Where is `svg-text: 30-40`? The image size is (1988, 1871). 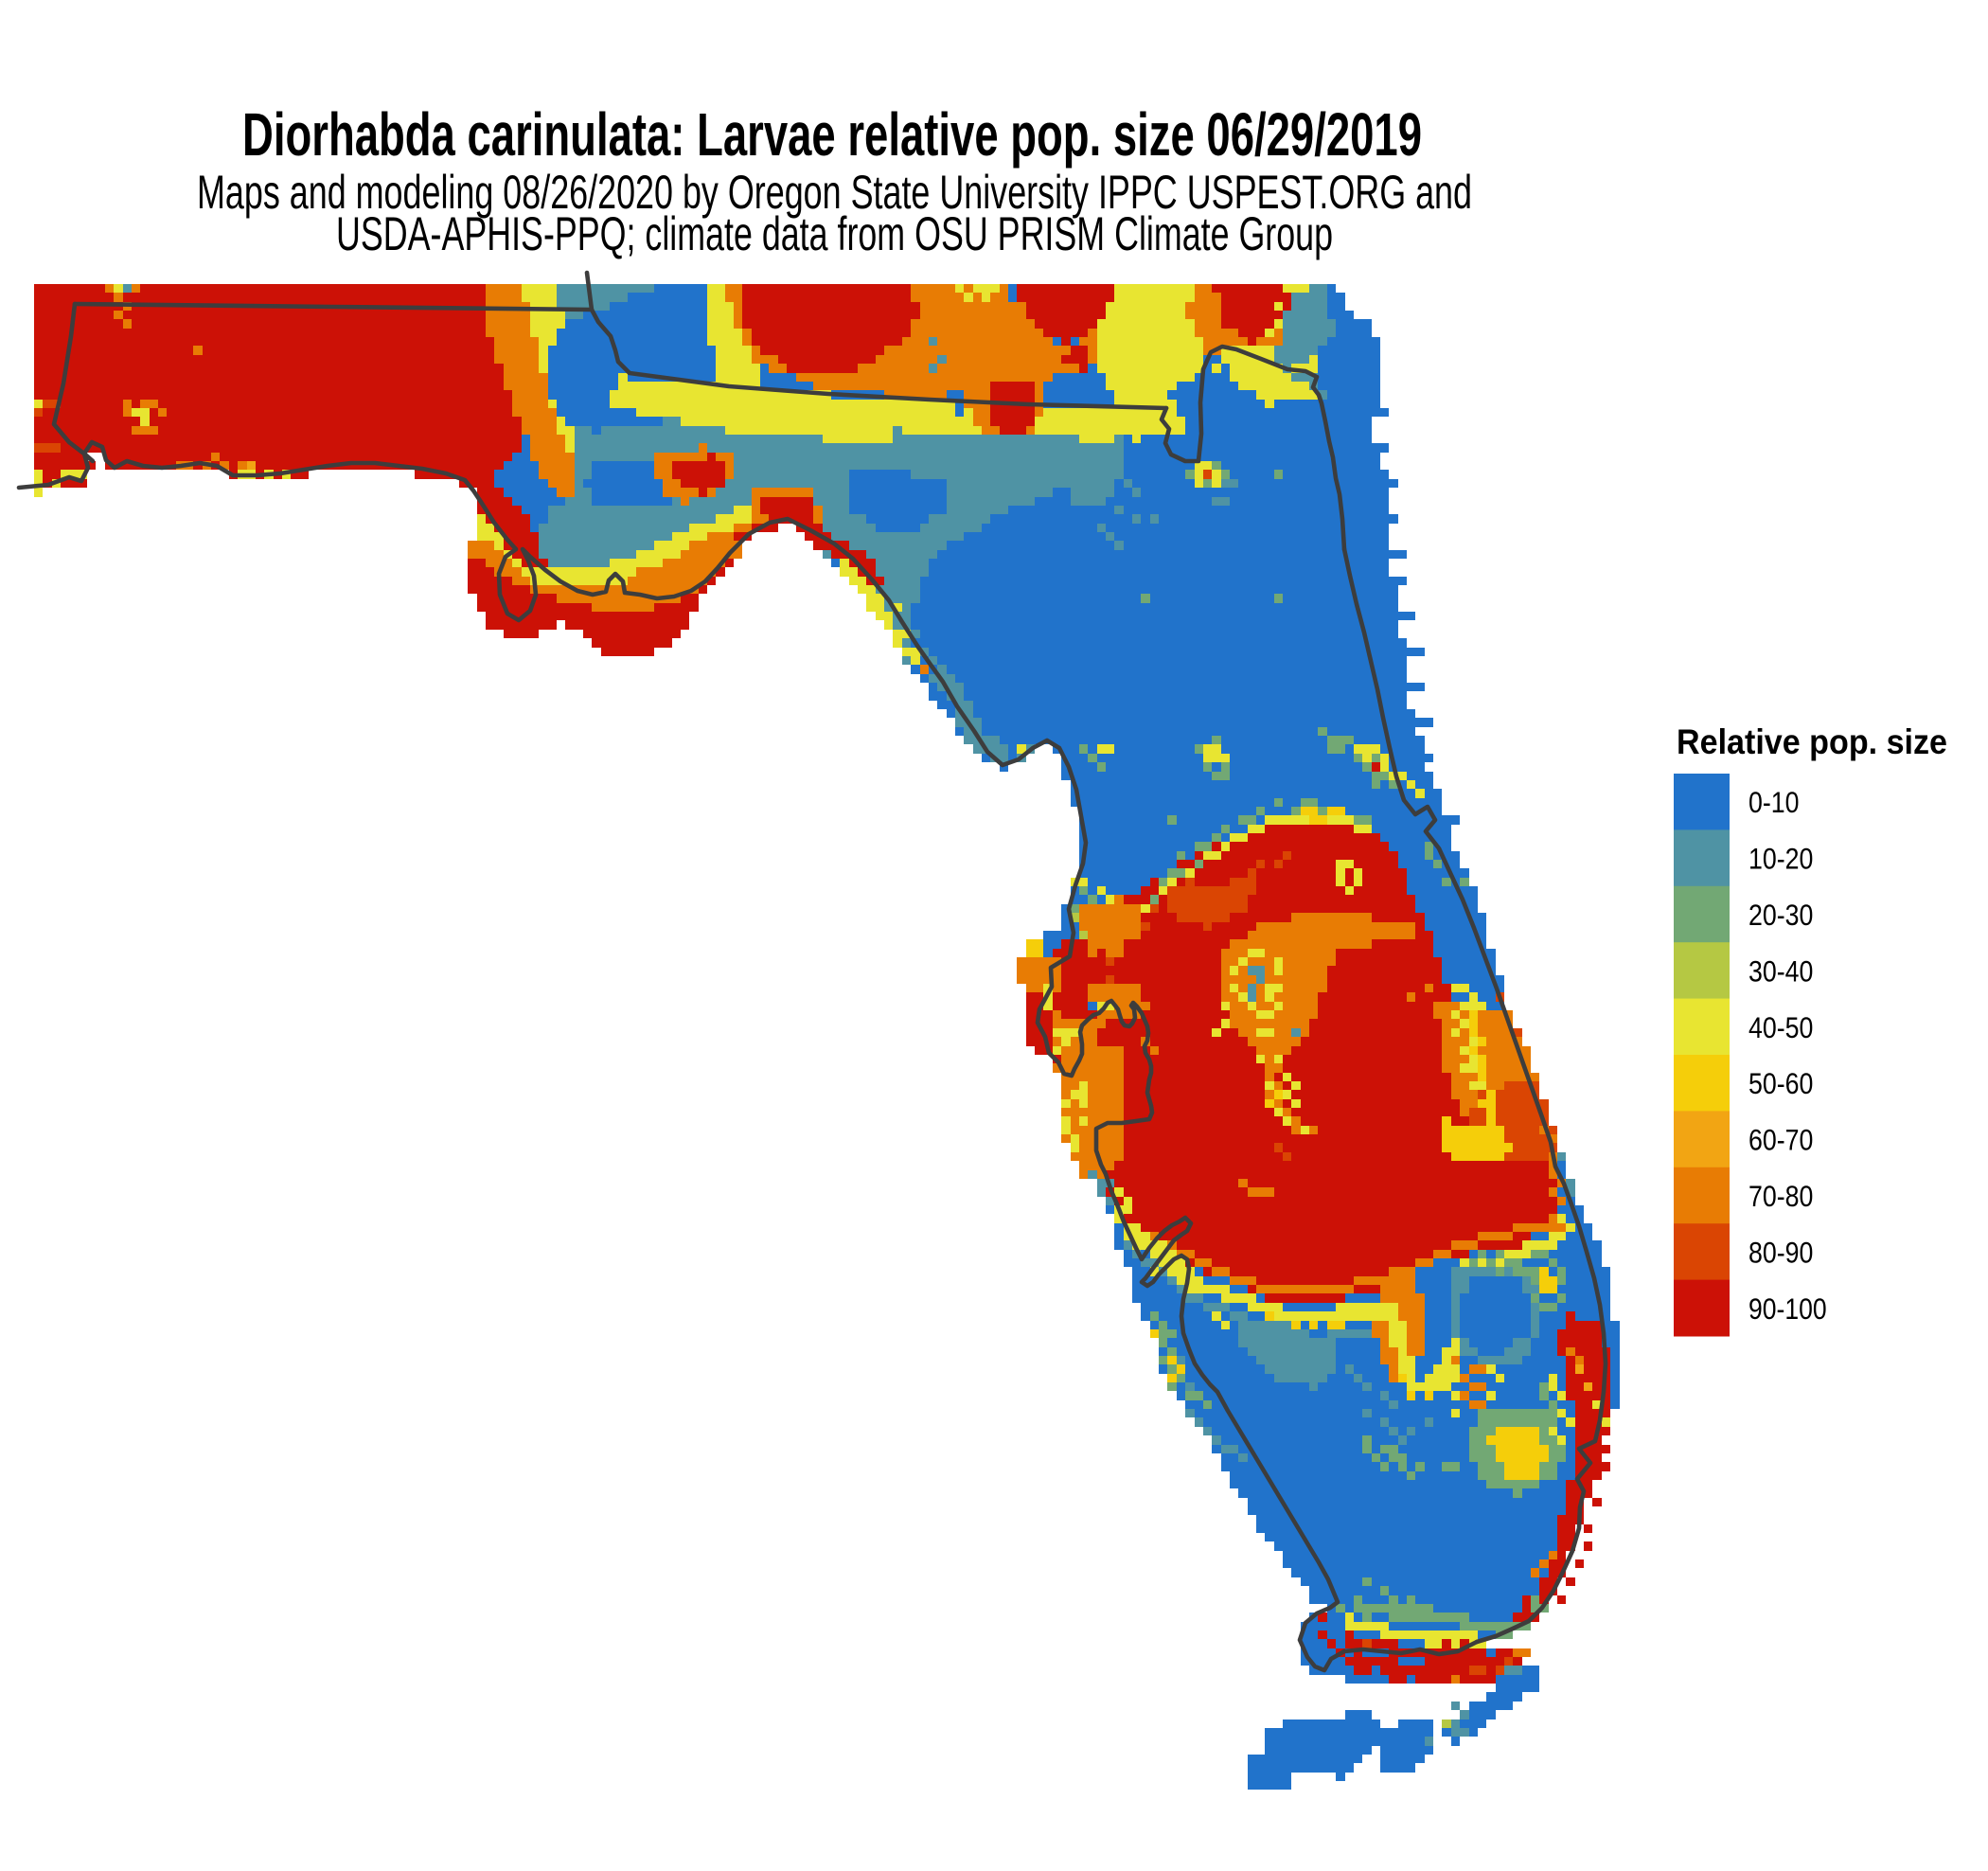
svg-text: 30-40 is located at coordinates (1780, 970).